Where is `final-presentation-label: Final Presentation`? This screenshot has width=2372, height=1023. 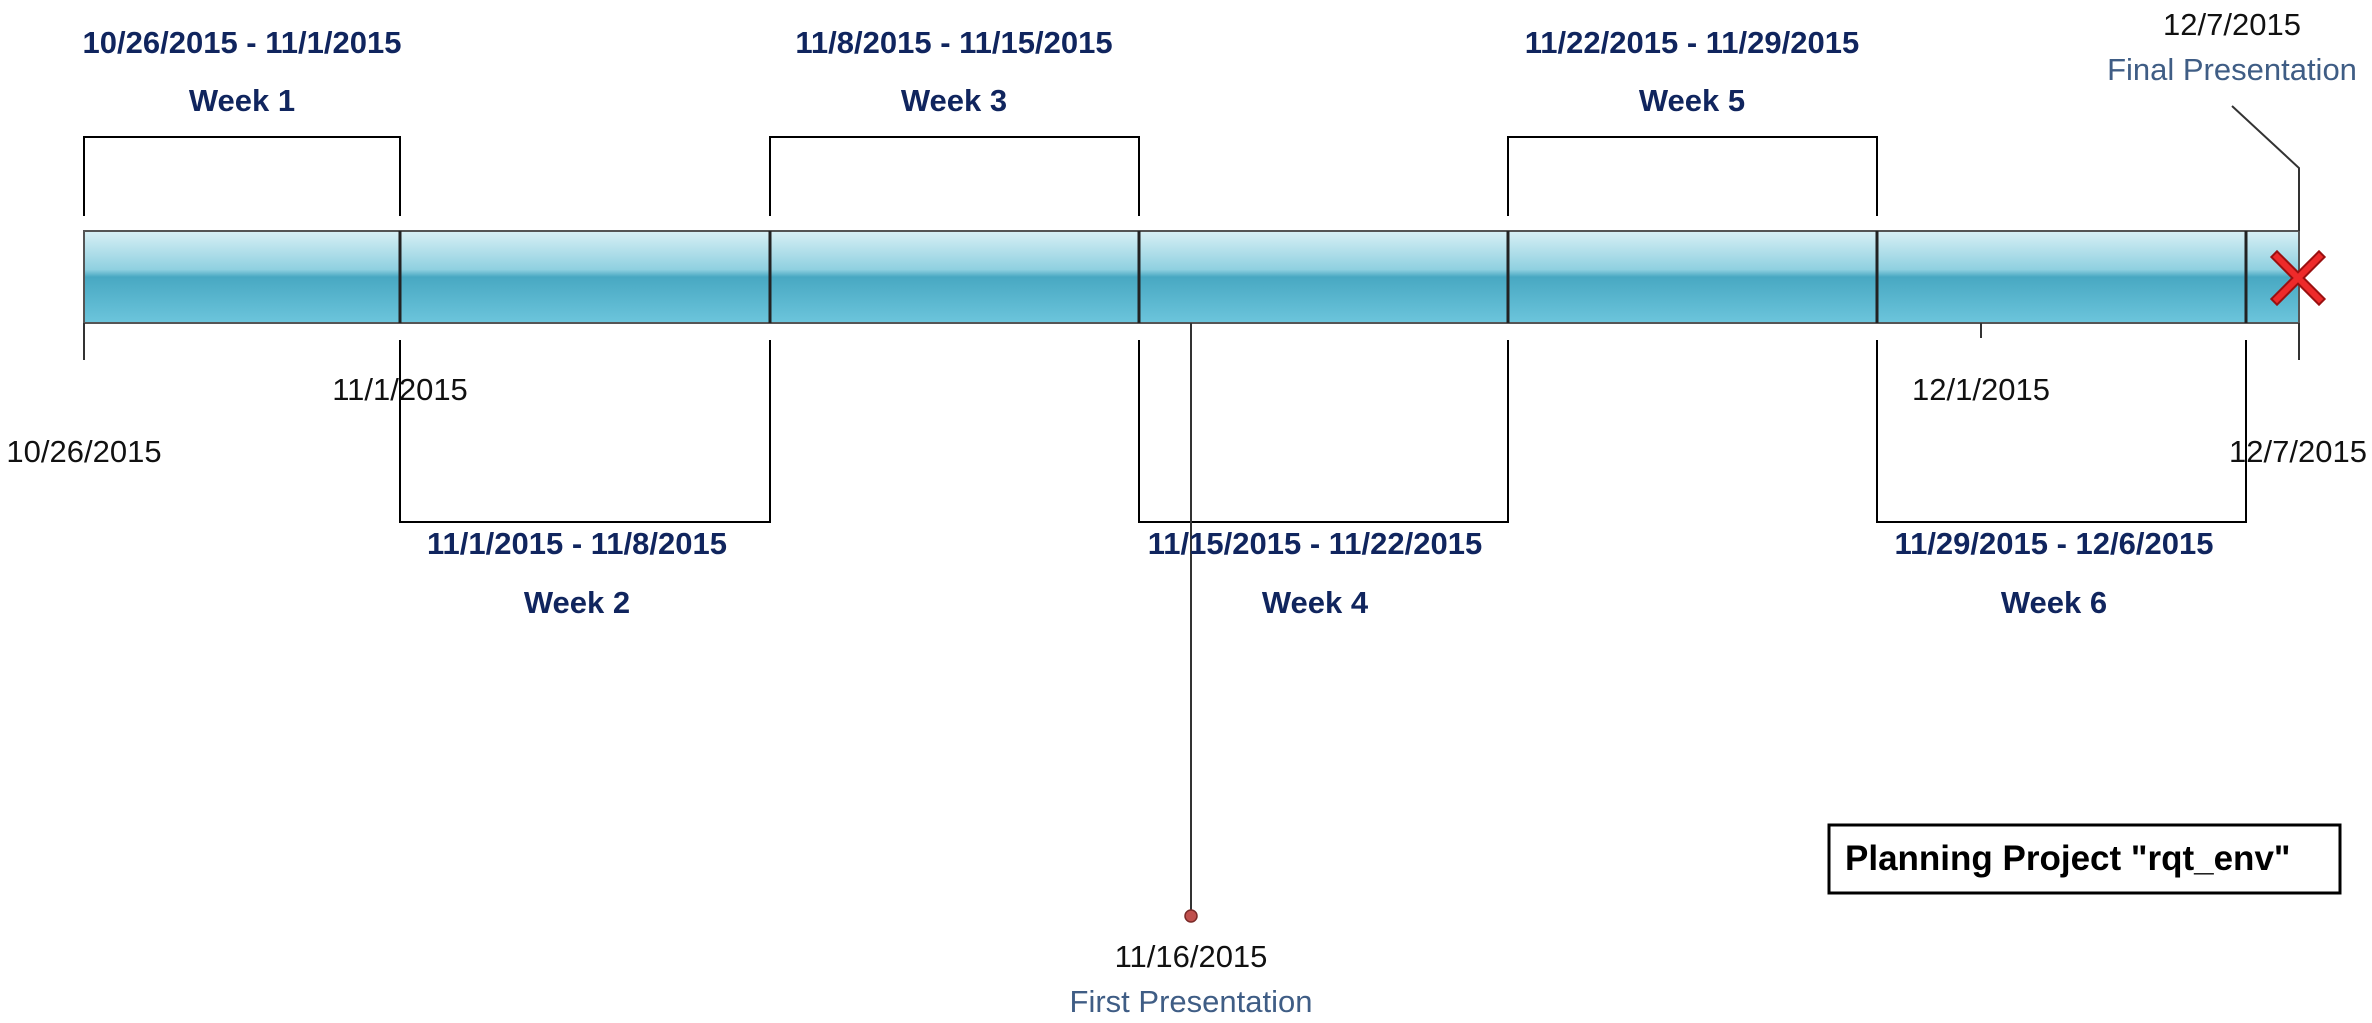
final-presentation-label: Final Presentation is located at coordinates (2232, 69).